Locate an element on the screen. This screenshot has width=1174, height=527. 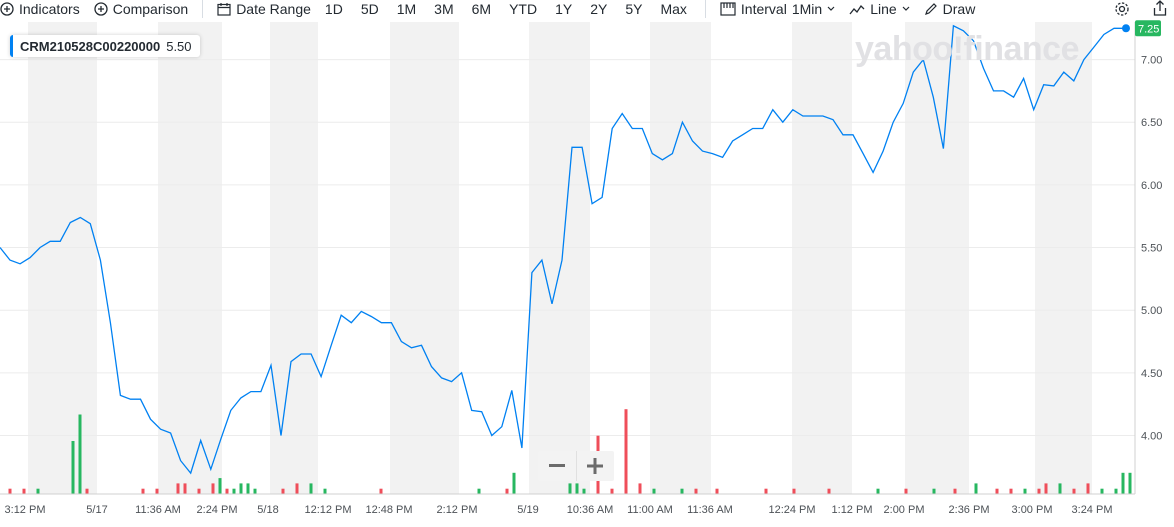
comparison-label: Comparison is located at coordinates (150, 9).